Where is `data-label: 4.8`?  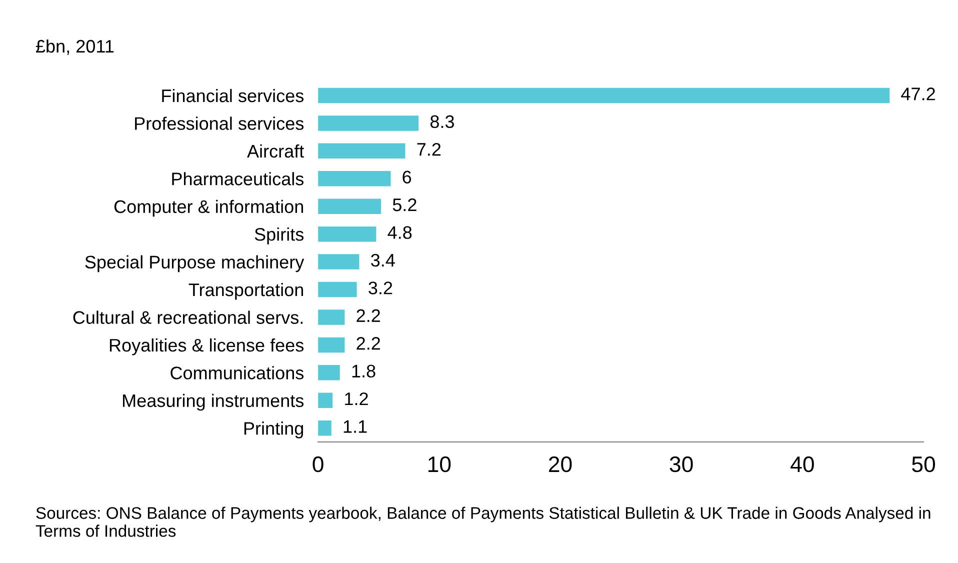
data-label: 4.8 is located at coordinates (400, 232).